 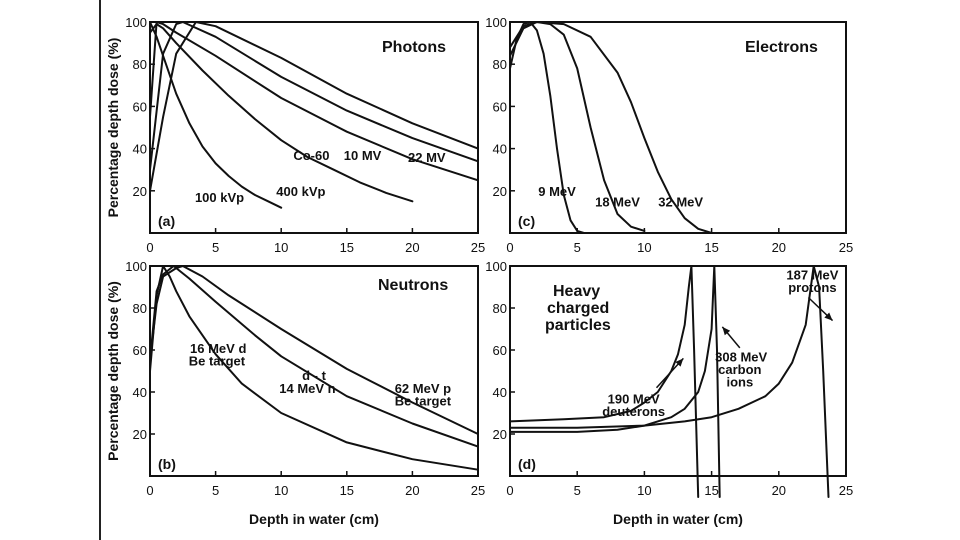 I want to click on curve-label: 18 MeV, so click(x=617, y=201).